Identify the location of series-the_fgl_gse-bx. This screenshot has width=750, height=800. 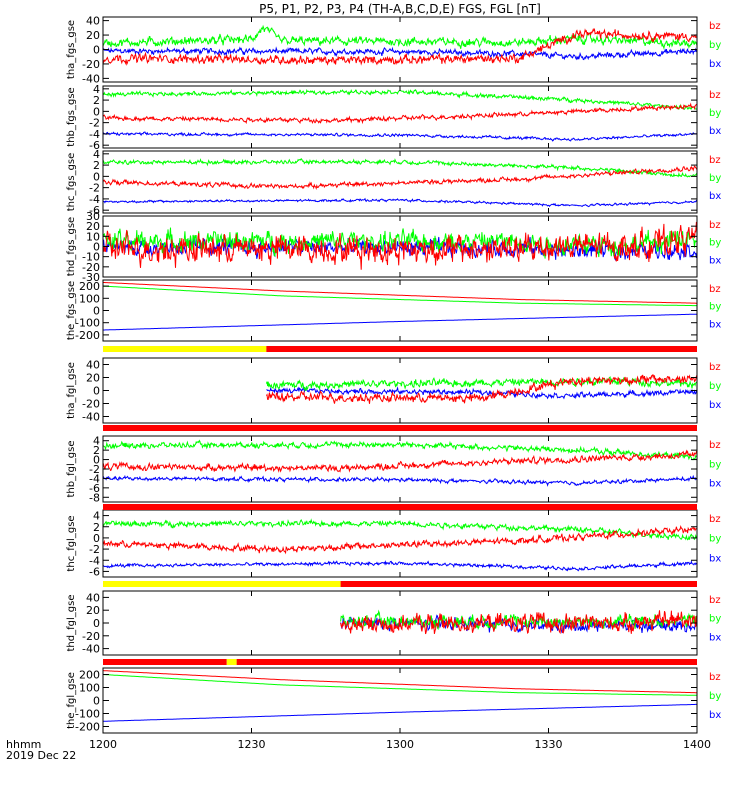
(400, 712).